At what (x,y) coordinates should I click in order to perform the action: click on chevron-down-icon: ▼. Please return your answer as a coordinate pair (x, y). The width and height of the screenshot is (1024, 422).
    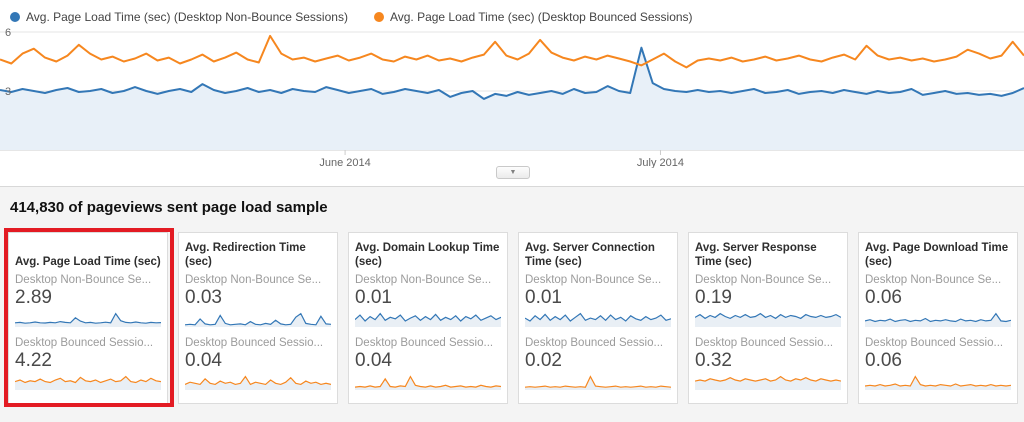
    Looking at the image, I should click on (513, 172).